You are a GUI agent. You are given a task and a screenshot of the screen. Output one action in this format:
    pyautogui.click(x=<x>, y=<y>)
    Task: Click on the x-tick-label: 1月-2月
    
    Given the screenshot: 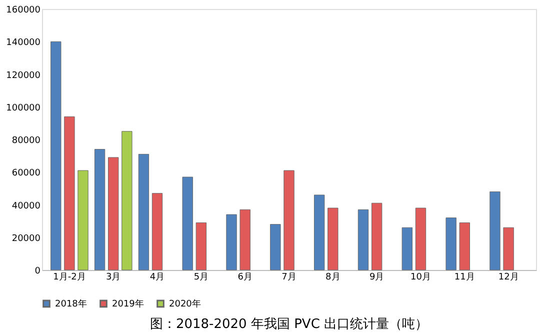 What is the action you would take?
    pyautogui.click(x=69, y=277)
    